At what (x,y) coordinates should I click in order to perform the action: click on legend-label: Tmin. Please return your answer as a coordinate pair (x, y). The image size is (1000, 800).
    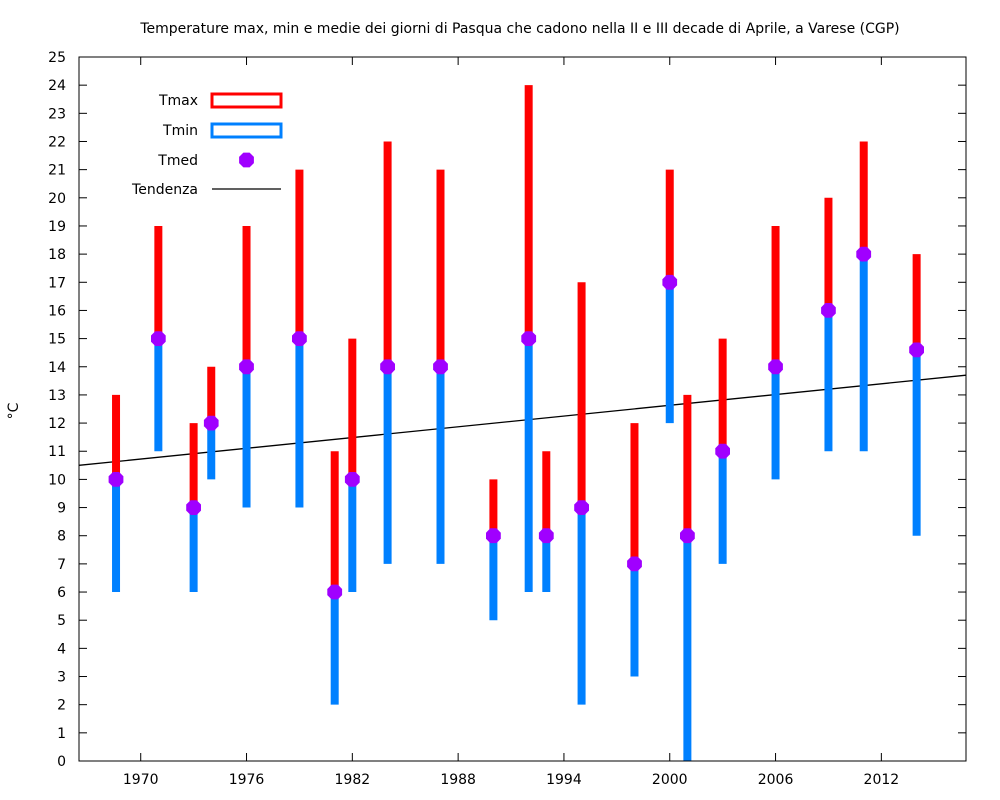
    Looking at the image, I should click on (180, 131).